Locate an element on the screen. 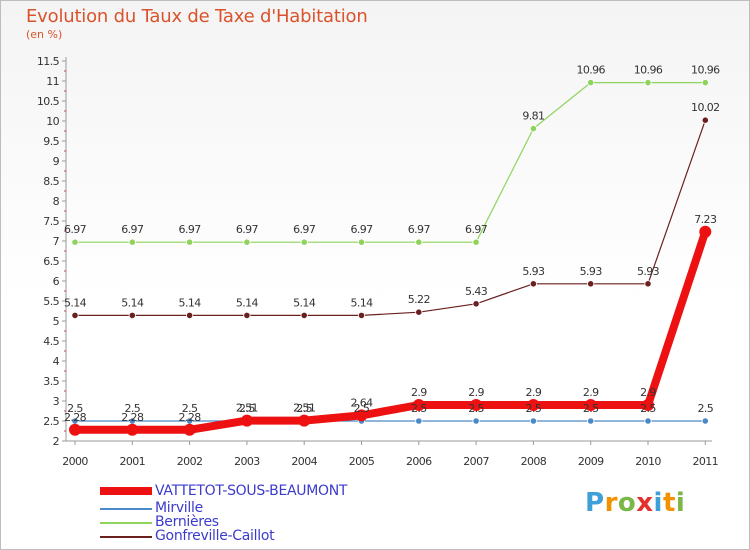  y-tick-label: 5 is located at coordinates (56, 321).